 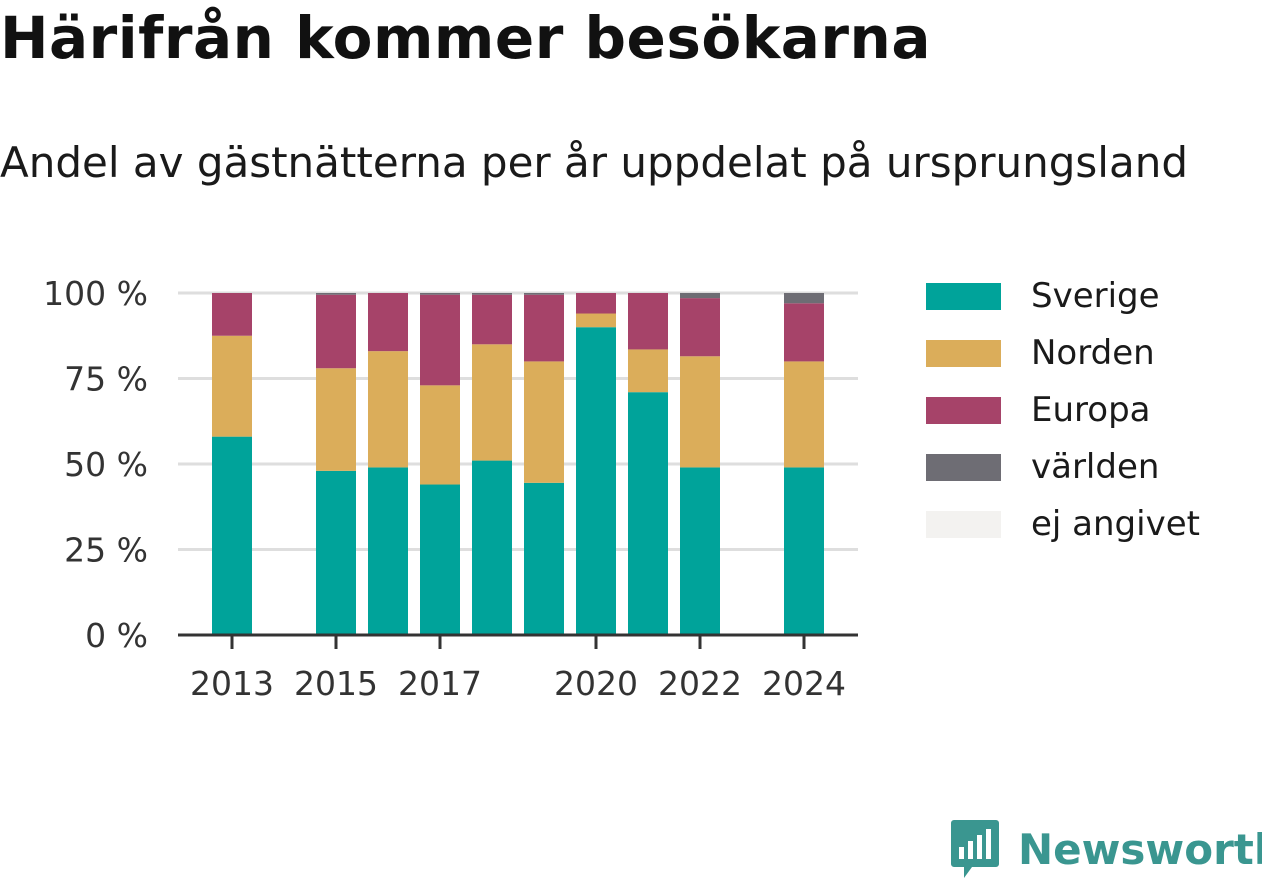 What do you see at coordinates (596, 303) in the screenshot?
I see `bar-segment-europa-2020` at bounding box center [596, 303].